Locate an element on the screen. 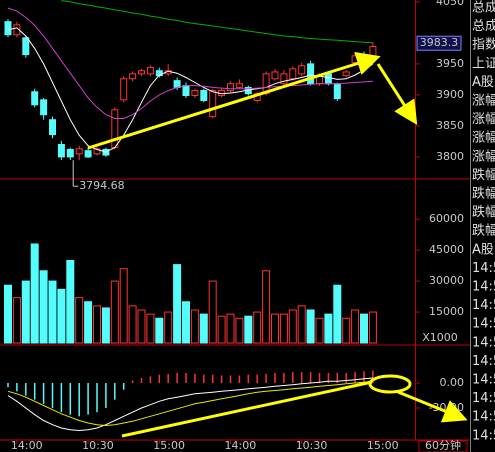 The image size is (495, 452). y-tick-label: 45000 is located at coordinates (446, 249).